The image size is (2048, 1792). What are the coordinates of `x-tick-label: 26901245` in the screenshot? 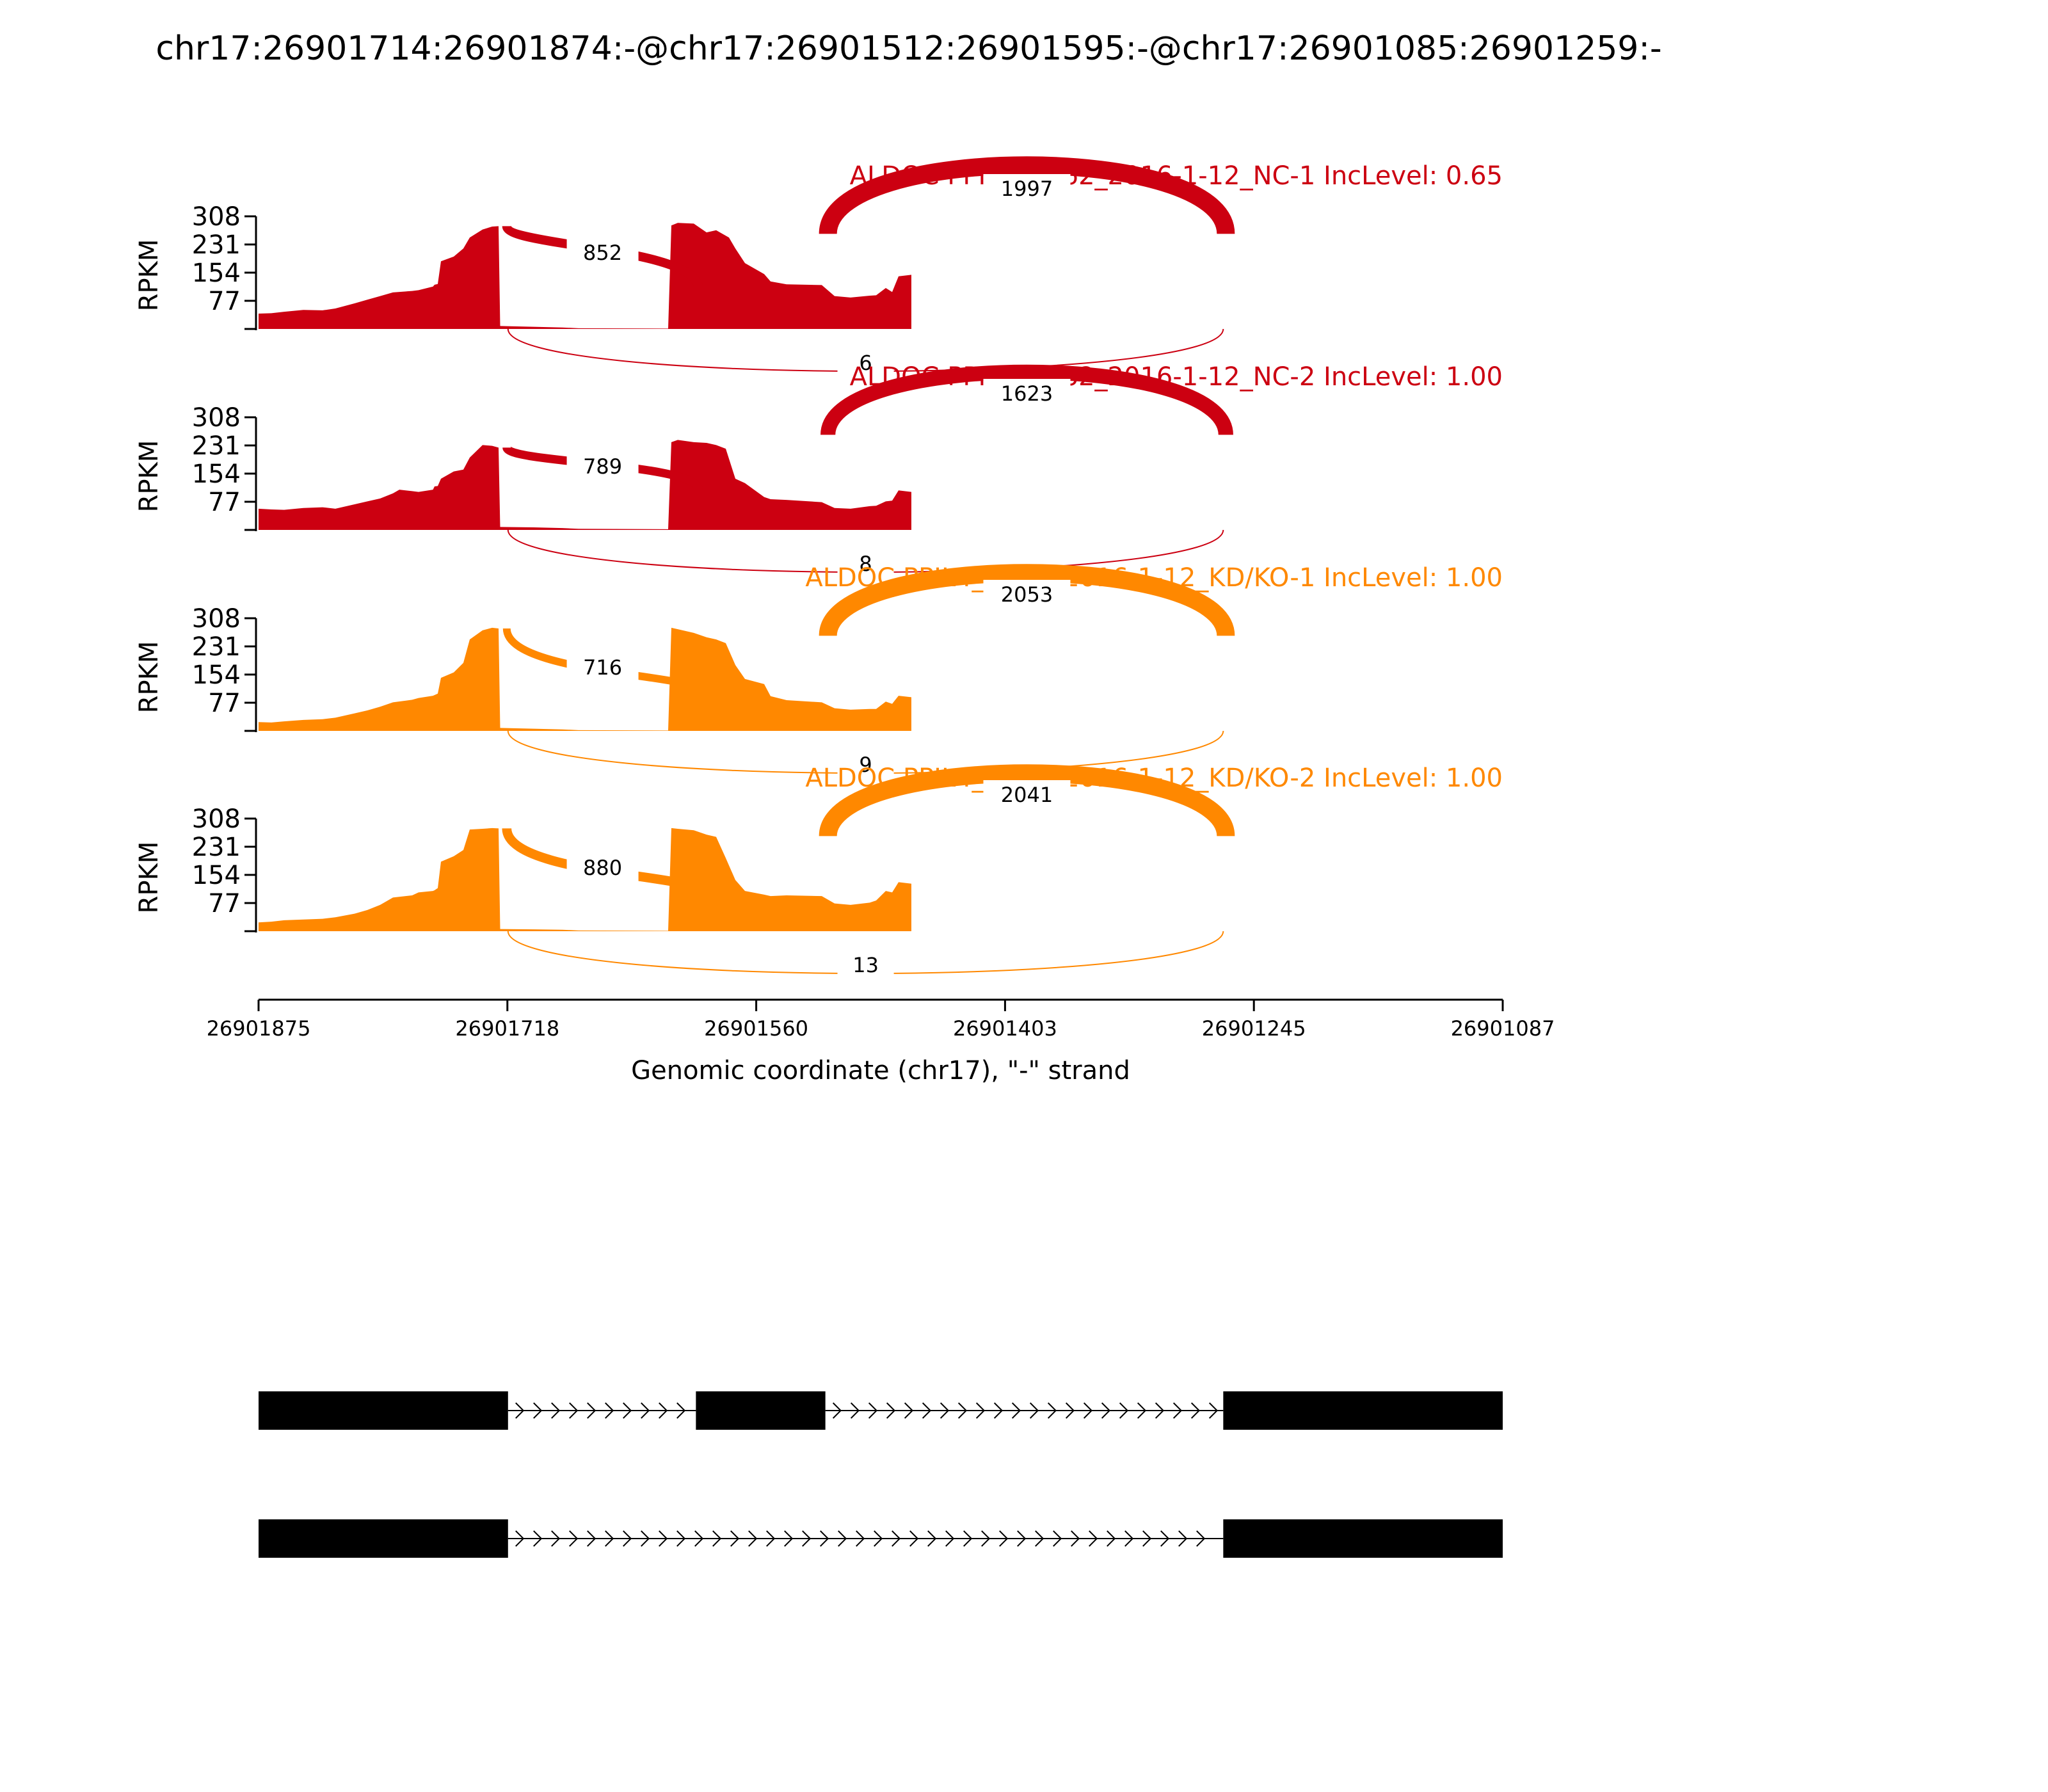 It's located at (1254, 1028).